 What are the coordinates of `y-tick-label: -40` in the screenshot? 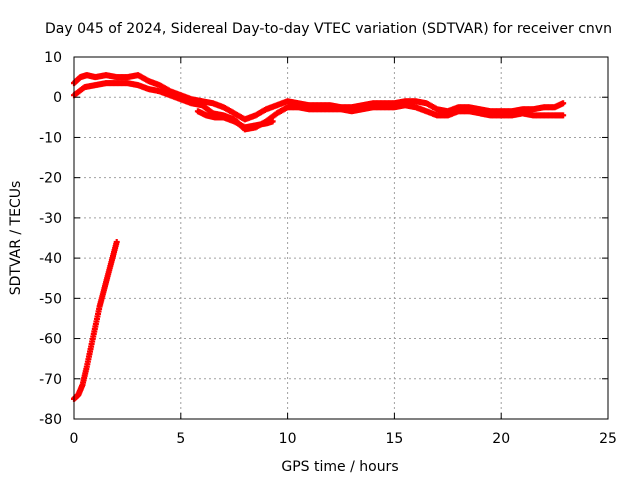 It's located at (50, 259).